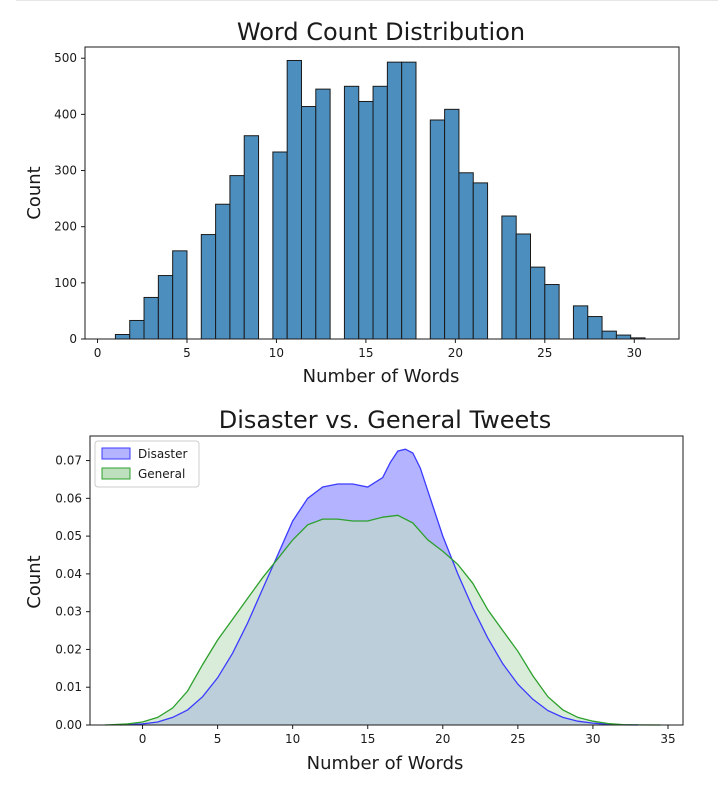  I want to click on y-tick-label: 0.01, so click(68, 687).